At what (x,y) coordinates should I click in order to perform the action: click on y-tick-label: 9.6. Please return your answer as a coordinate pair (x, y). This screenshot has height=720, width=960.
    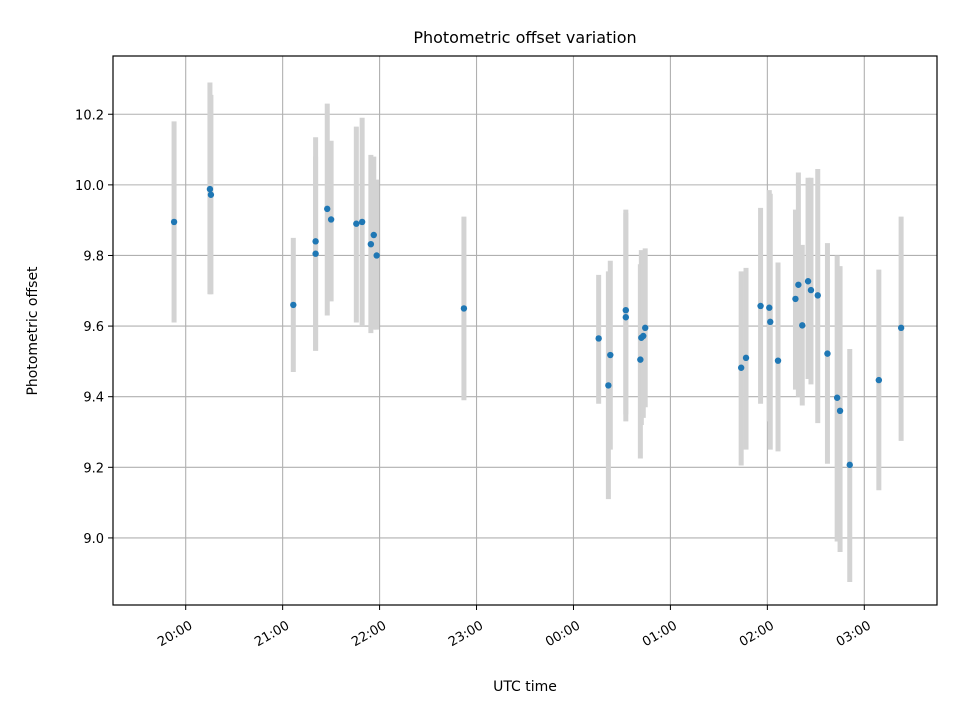
    Looking at the image, I should click on (93, 327).